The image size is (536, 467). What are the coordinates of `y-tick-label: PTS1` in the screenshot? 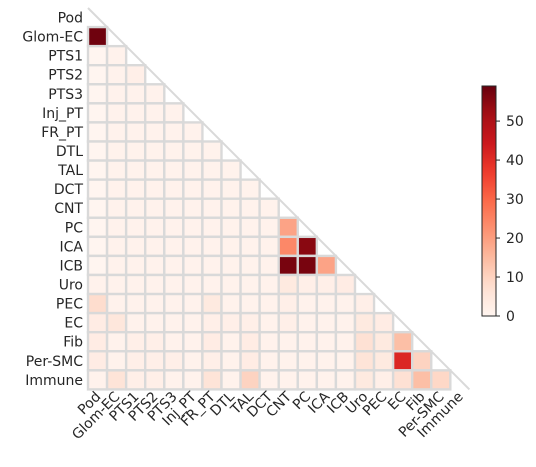 It's located at (65, 57).